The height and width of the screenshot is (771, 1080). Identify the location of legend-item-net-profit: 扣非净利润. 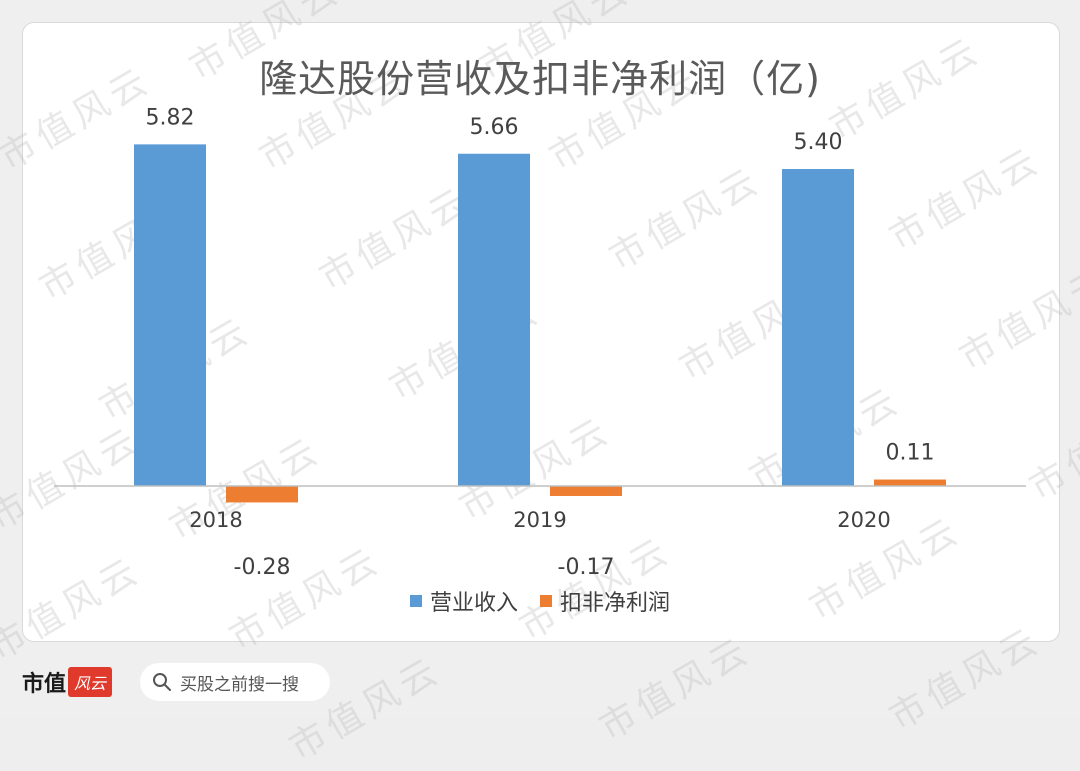
(605, 601).